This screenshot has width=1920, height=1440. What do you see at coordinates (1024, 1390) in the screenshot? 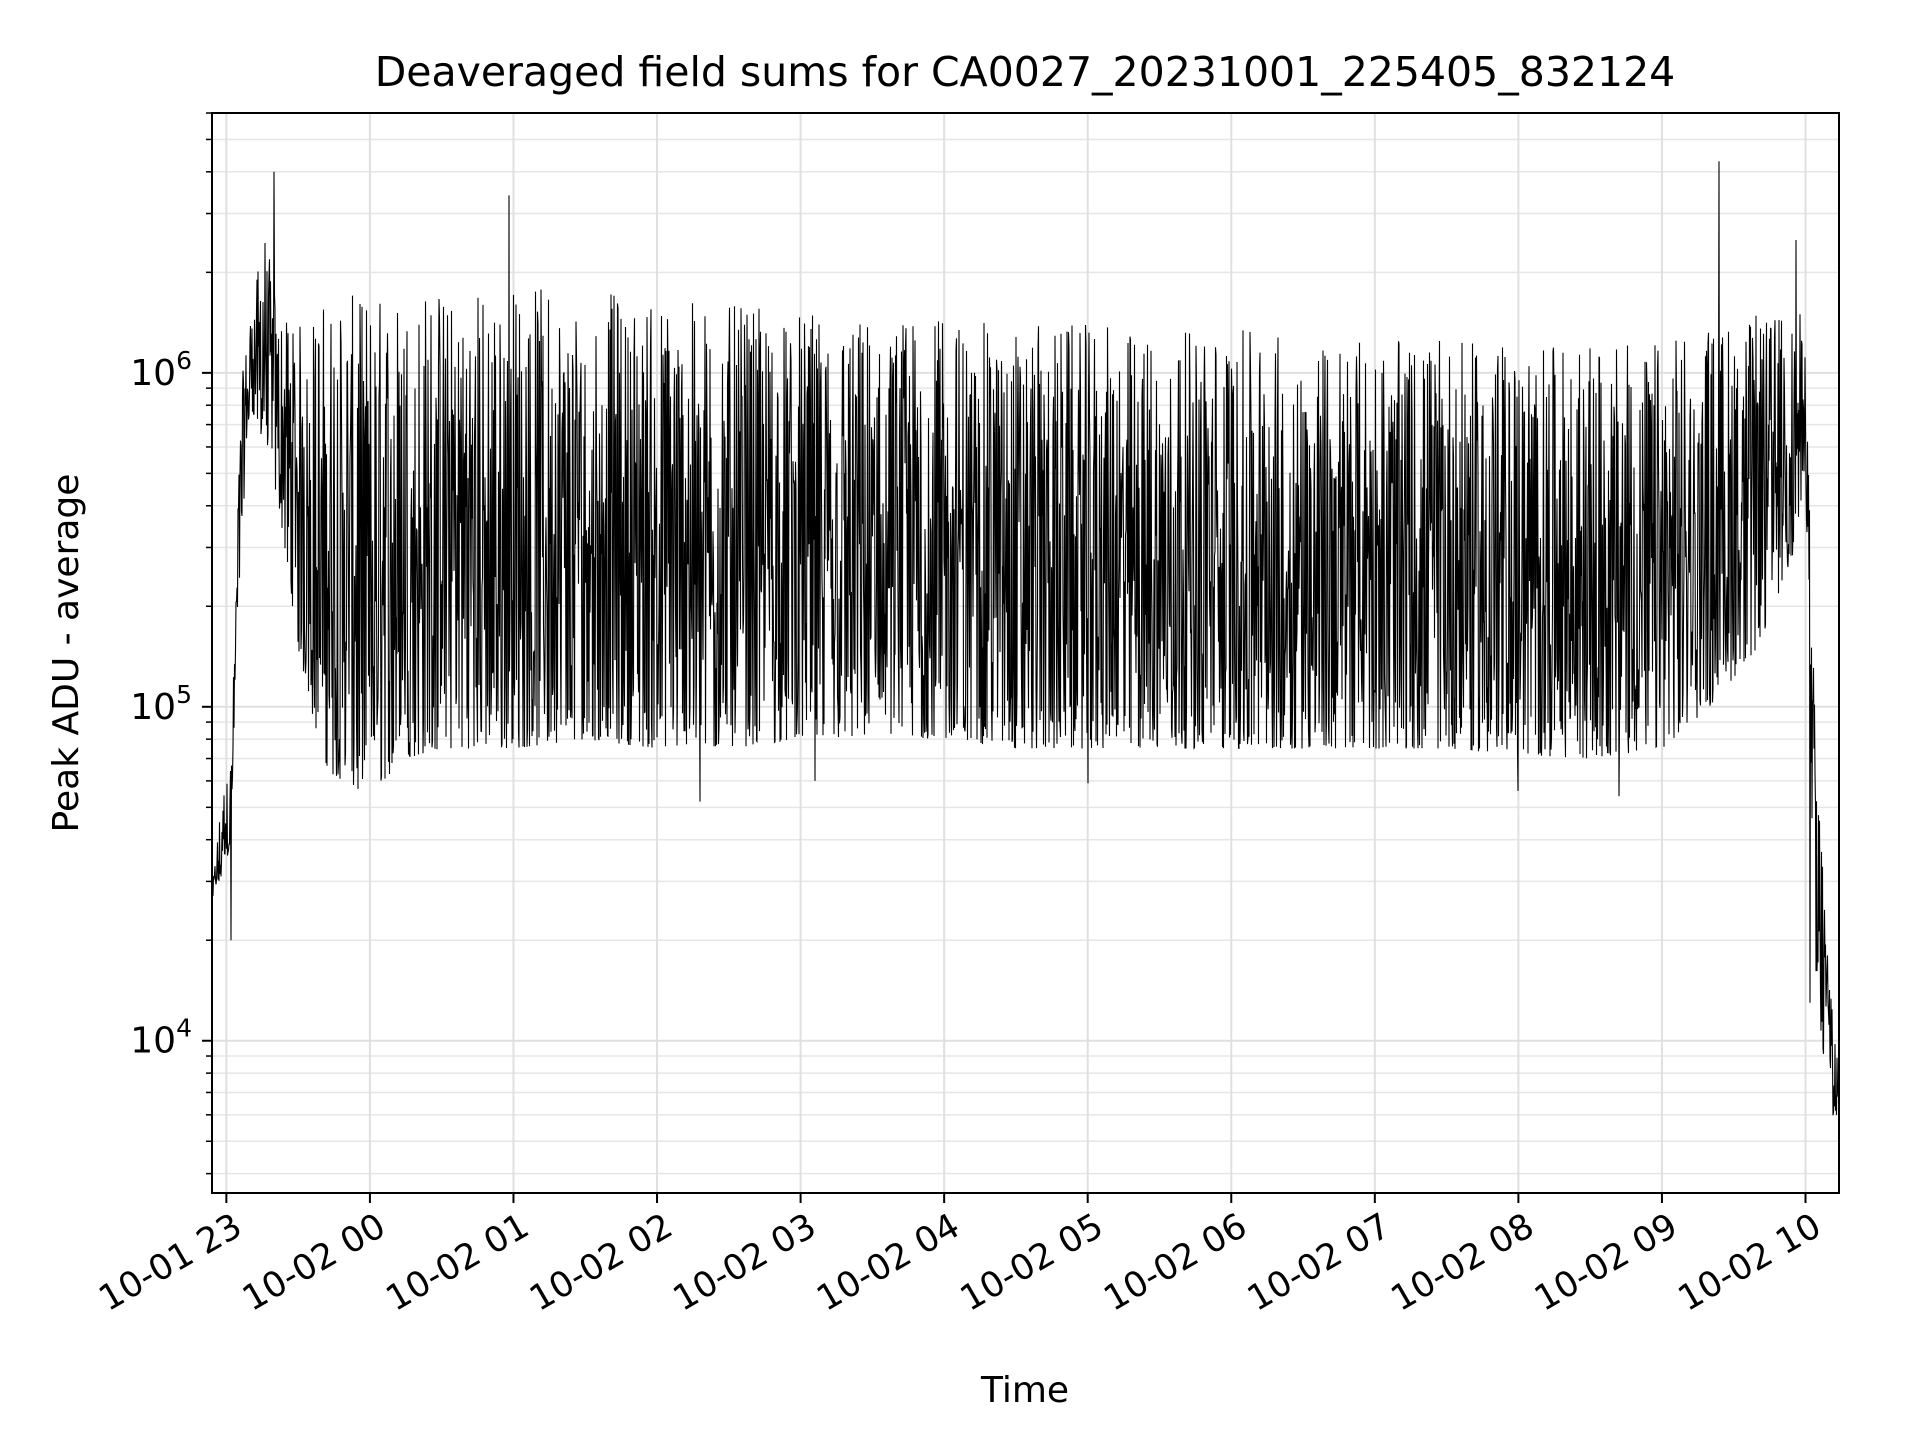
I see `x-axis-label: Time` at bounding box center [1024, 1390].